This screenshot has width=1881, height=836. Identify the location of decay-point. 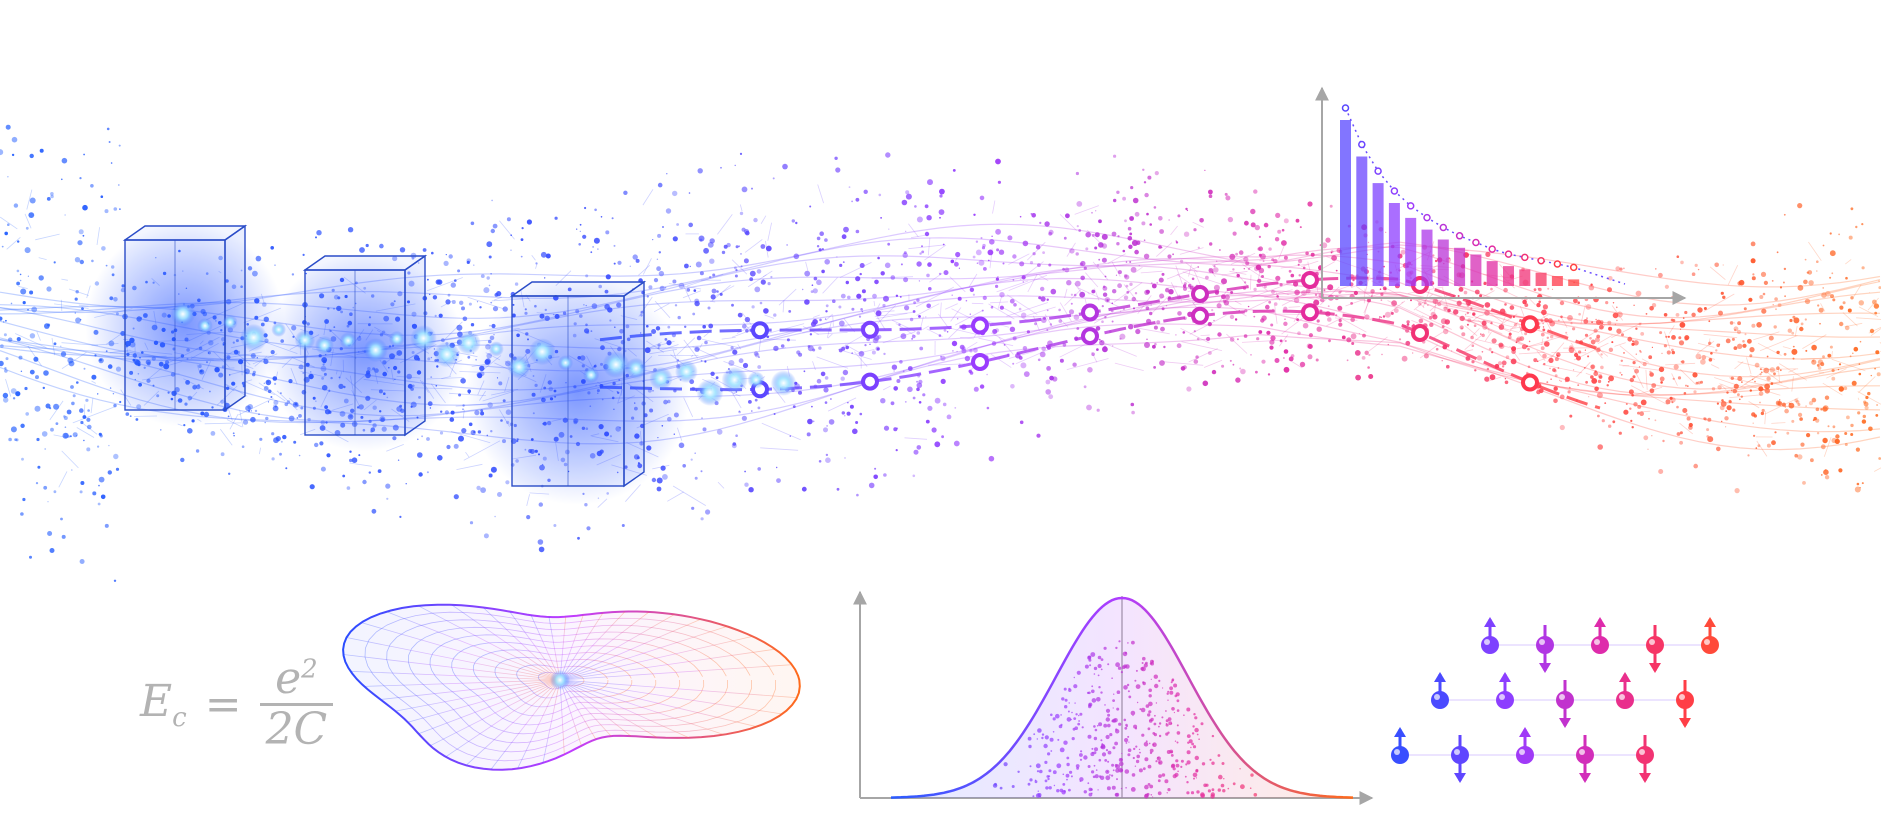
(1459, 236).